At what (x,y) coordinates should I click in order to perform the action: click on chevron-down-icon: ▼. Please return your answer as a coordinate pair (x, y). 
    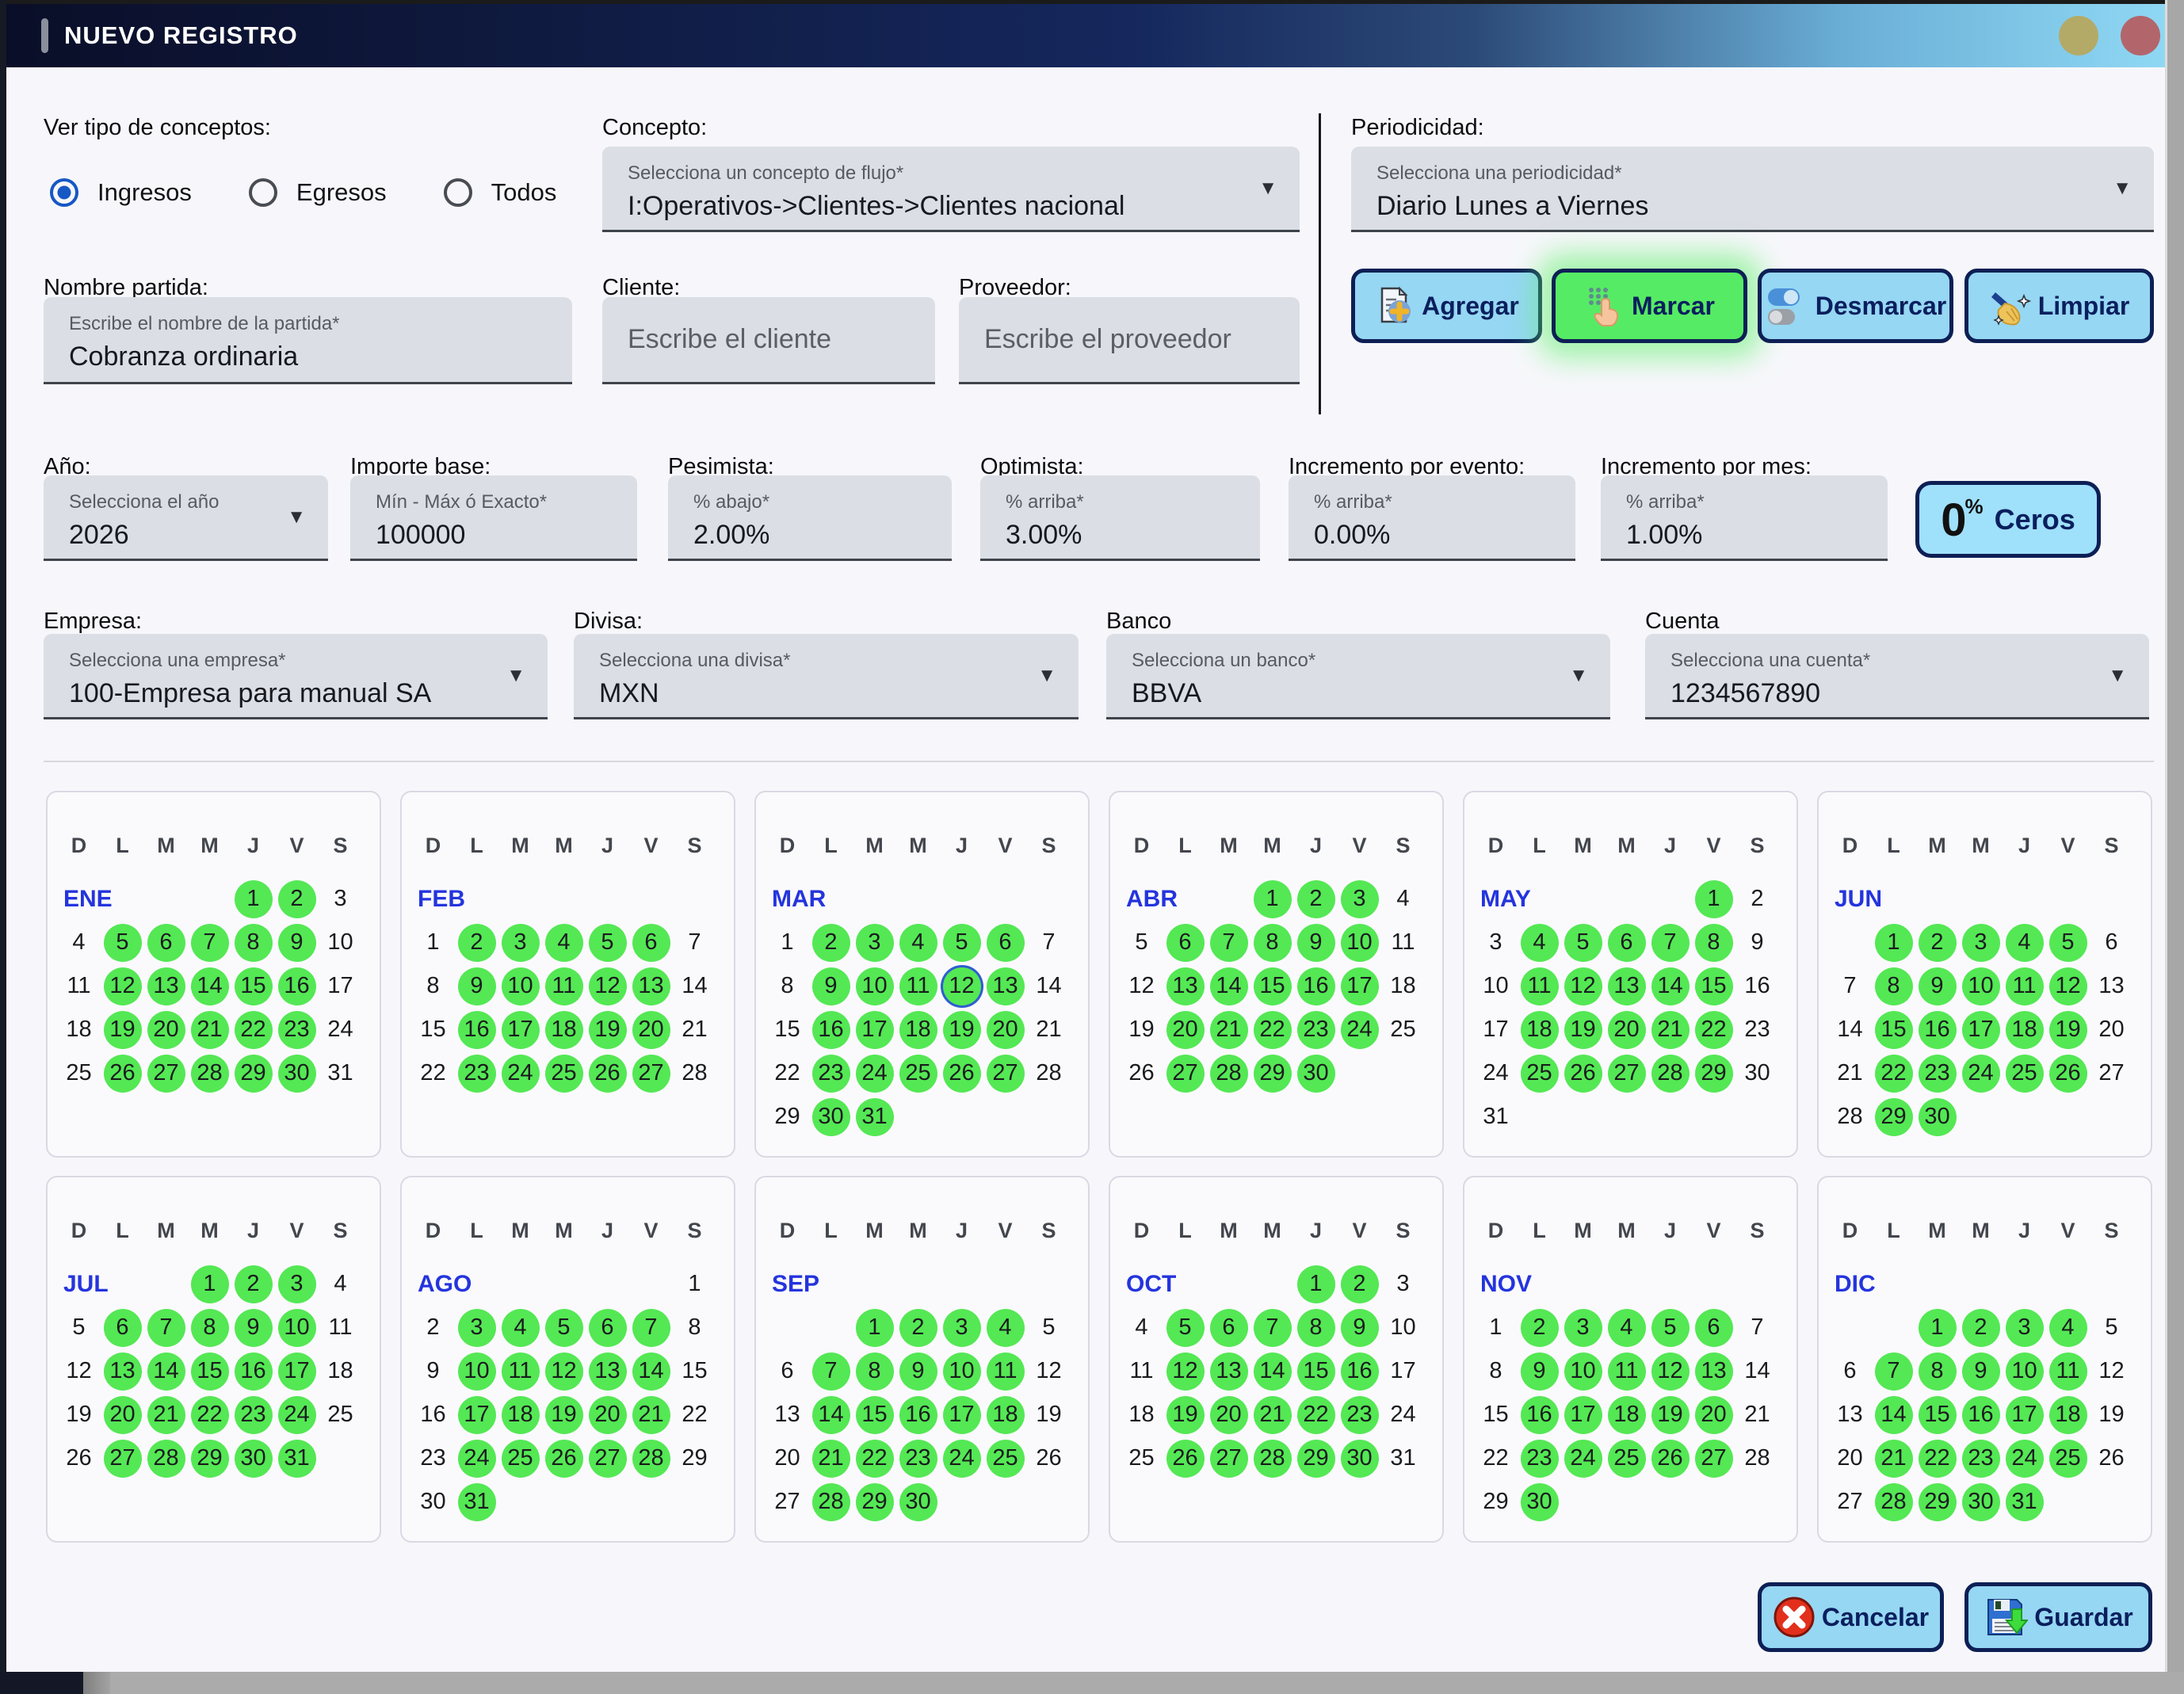
    Looking at the image, I should click on (1267, 188).